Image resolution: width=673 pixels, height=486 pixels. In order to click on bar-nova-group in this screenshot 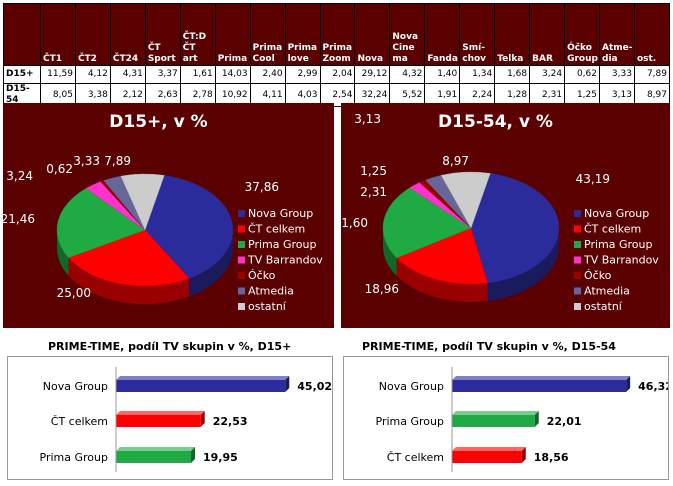, I will do `click(539, 386)`.